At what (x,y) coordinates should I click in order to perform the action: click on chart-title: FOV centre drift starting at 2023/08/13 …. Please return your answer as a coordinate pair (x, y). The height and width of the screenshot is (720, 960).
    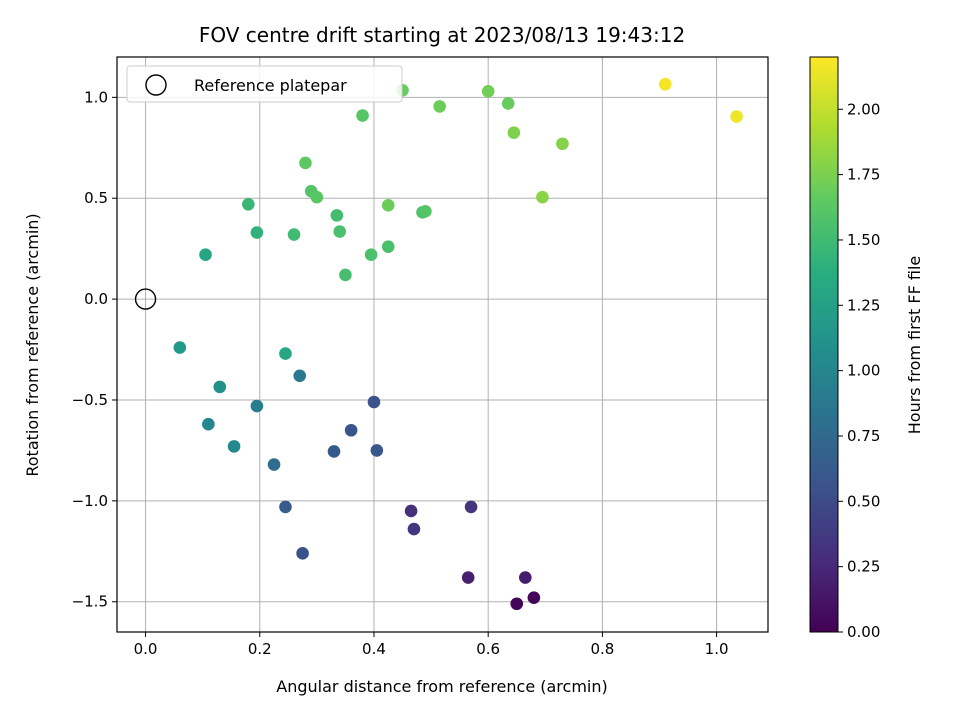
    Looking at the image, I should click on (442, 35).